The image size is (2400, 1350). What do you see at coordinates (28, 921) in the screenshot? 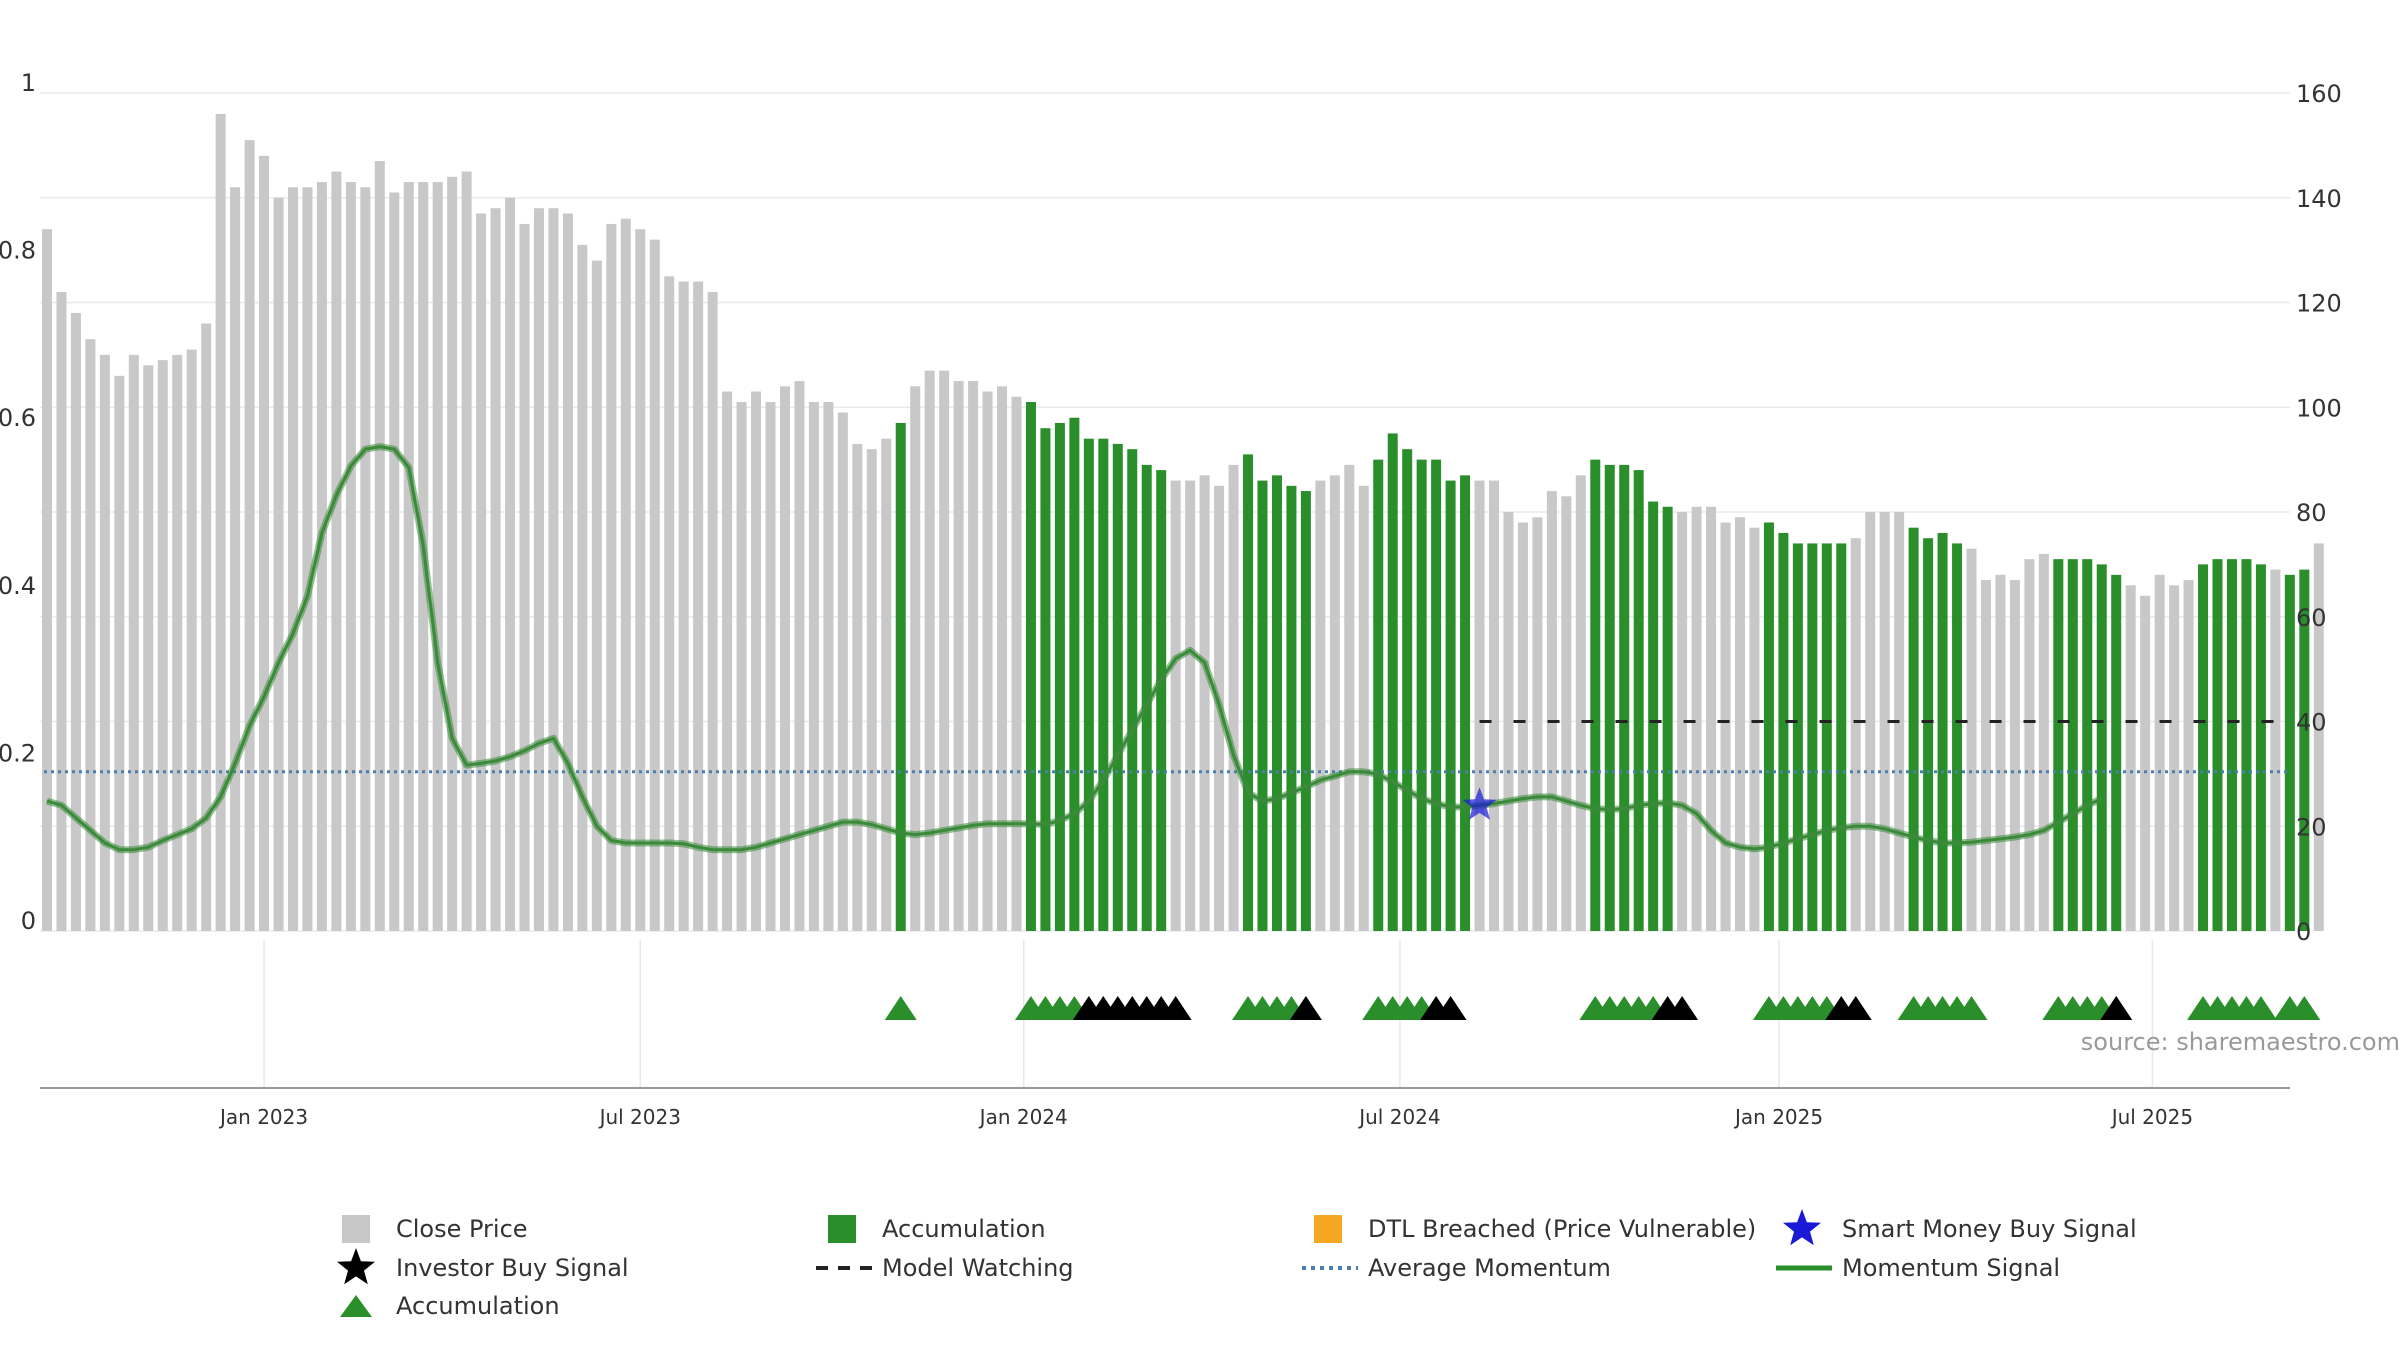
I see `left-axis-tick-label: 0` at bounding box center [28, 921].